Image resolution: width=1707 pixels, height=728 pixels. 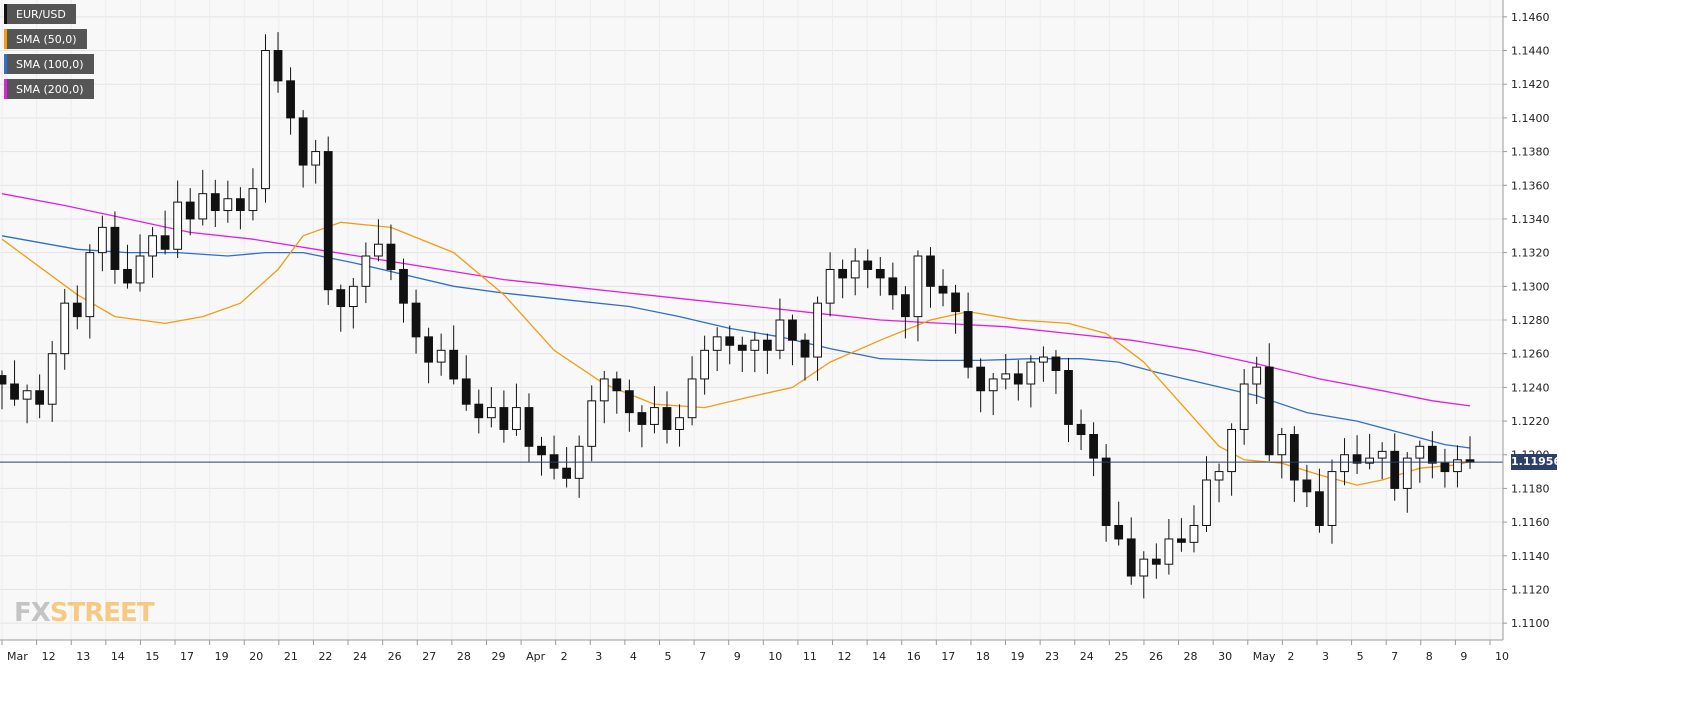 I want to click on x-tick-label: 22, so click(x=325, y=656).